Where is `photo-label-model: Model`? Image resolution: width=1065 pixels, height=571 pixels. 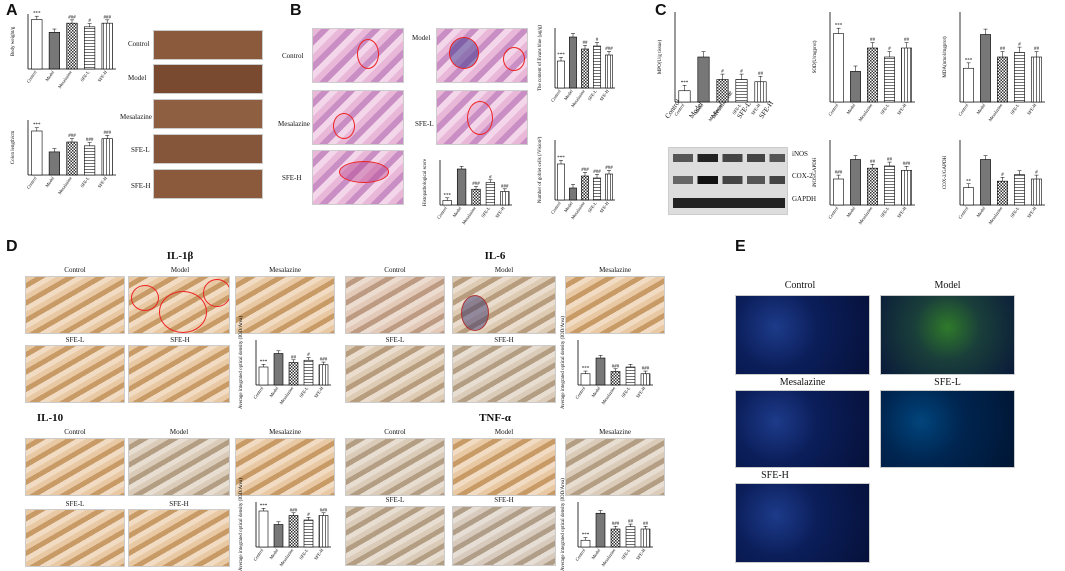 photo-label-model: Model is located at coordinates (137, 78).